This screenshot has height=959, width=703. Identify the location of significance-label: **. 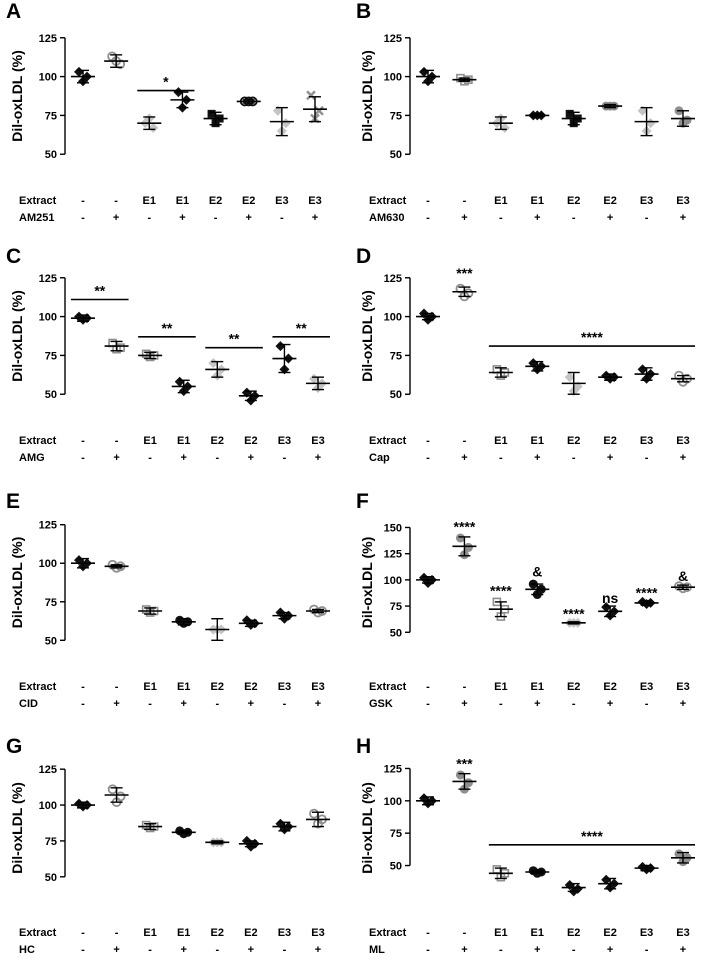
(99, 291).